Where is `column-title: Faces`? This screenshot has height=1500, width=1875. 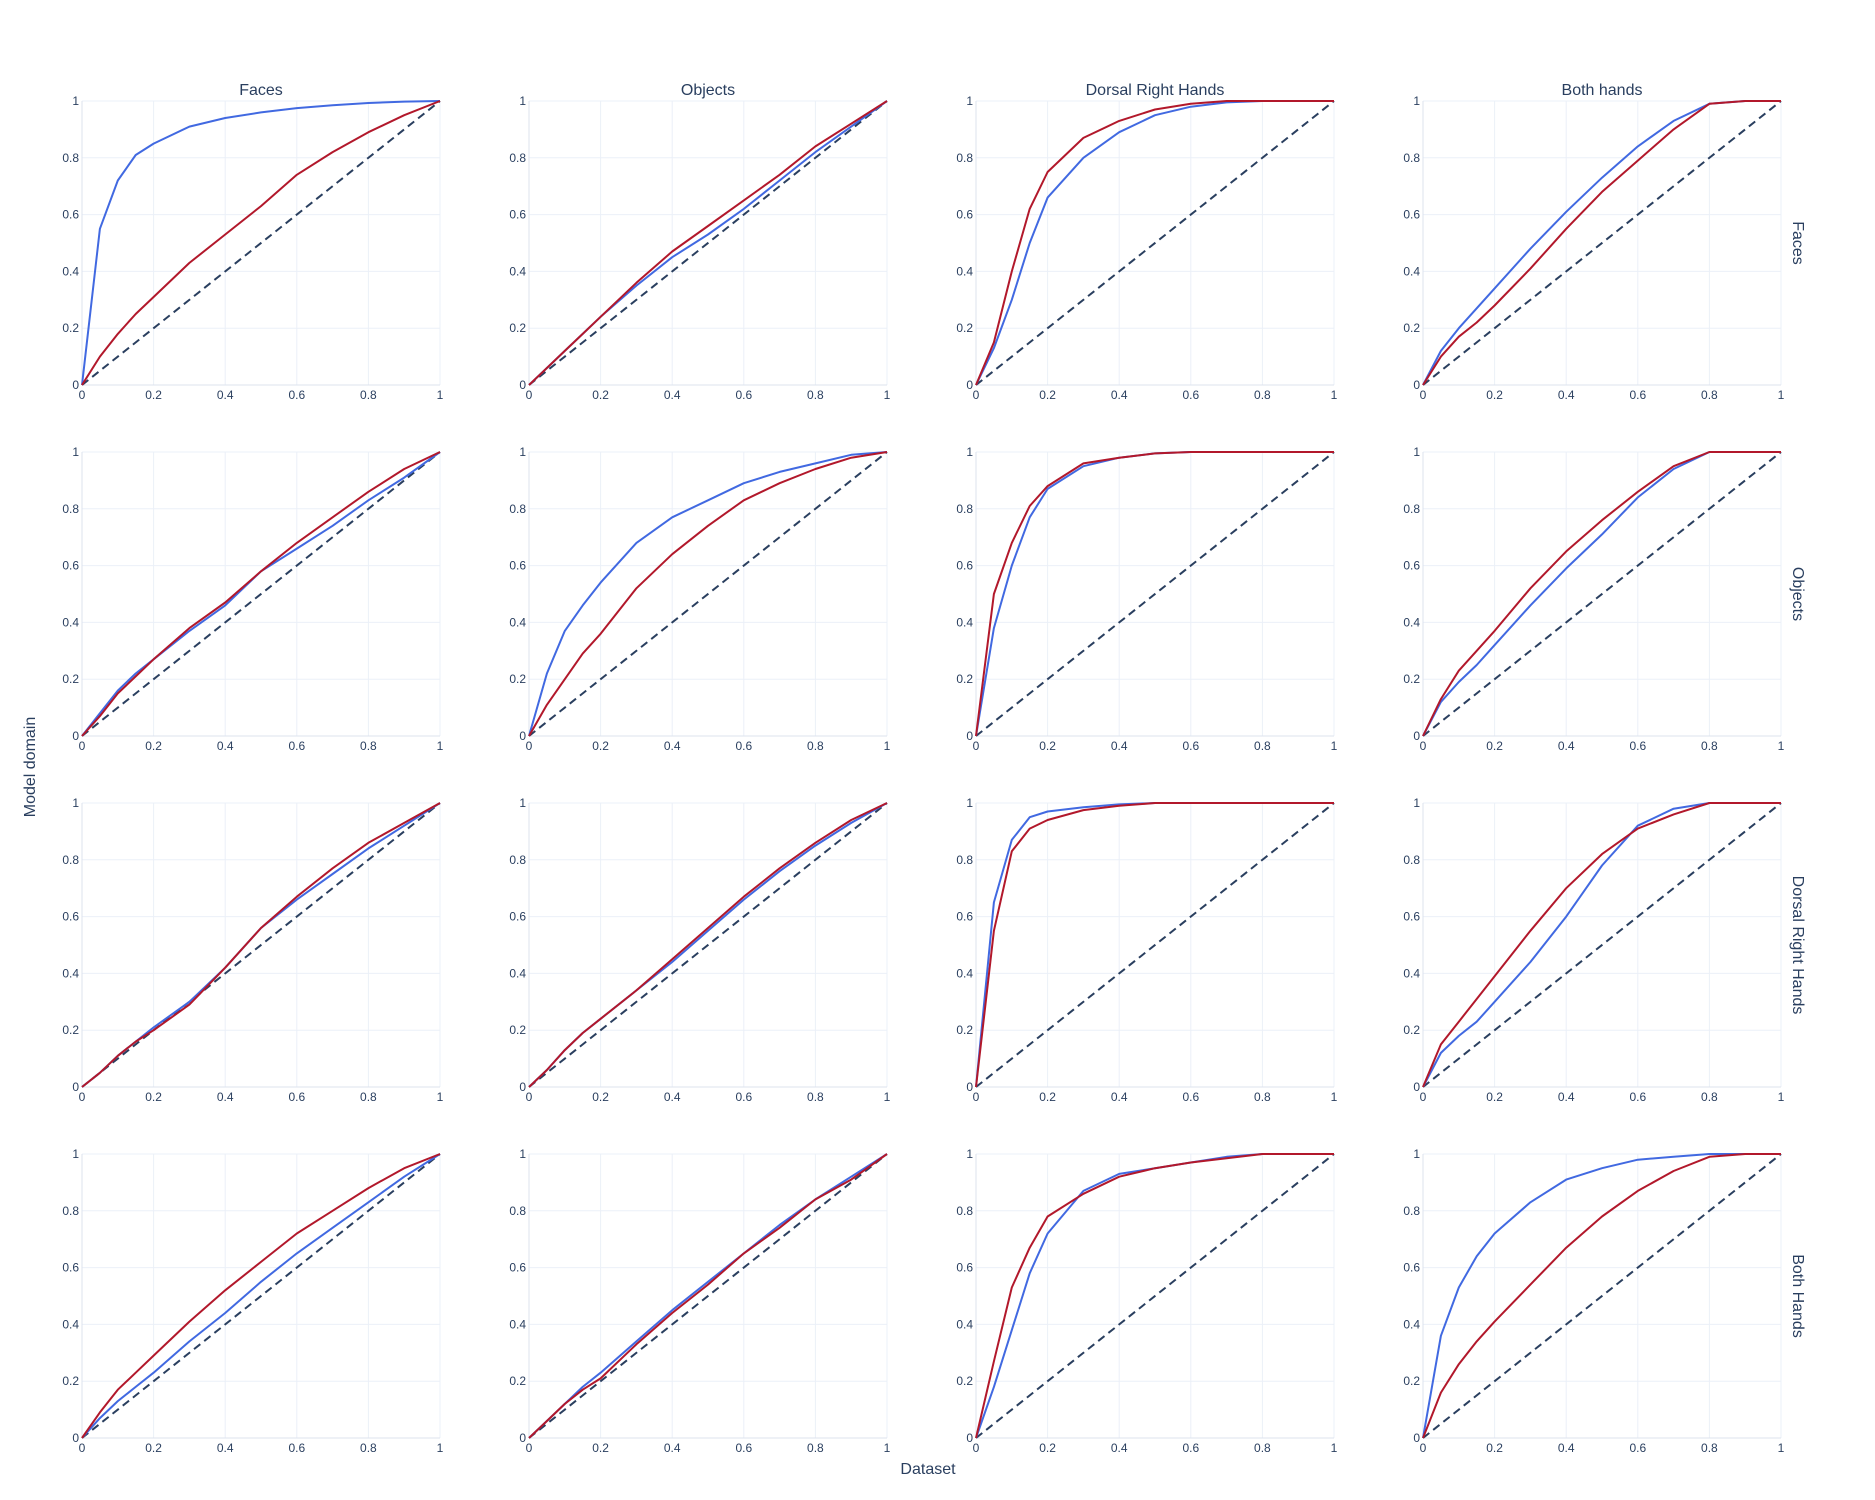 column-title: Faces is located at coordinates (261, 90).